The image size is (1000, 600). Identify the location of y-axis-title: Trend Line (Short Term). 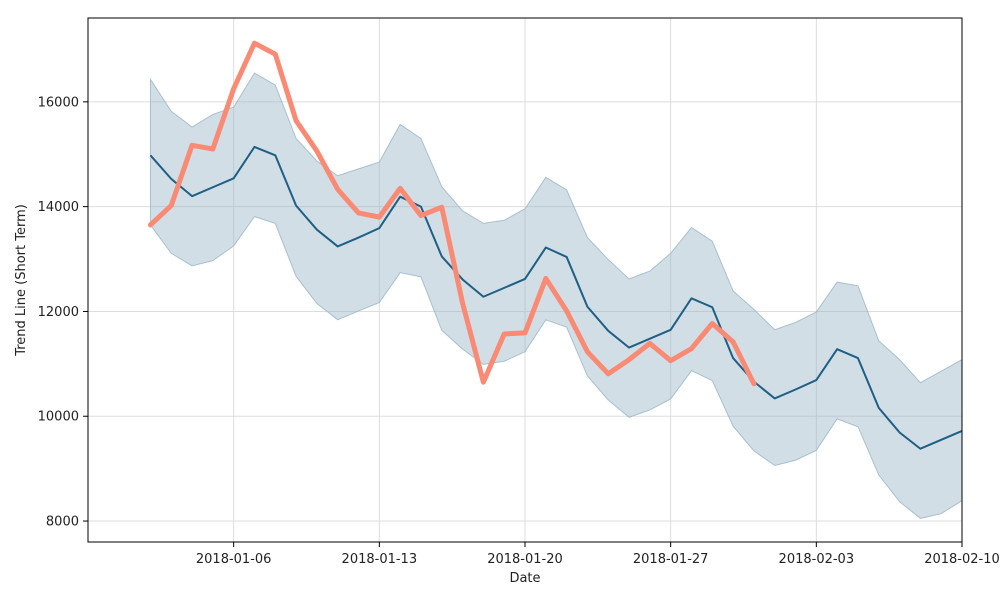
(21, 280).